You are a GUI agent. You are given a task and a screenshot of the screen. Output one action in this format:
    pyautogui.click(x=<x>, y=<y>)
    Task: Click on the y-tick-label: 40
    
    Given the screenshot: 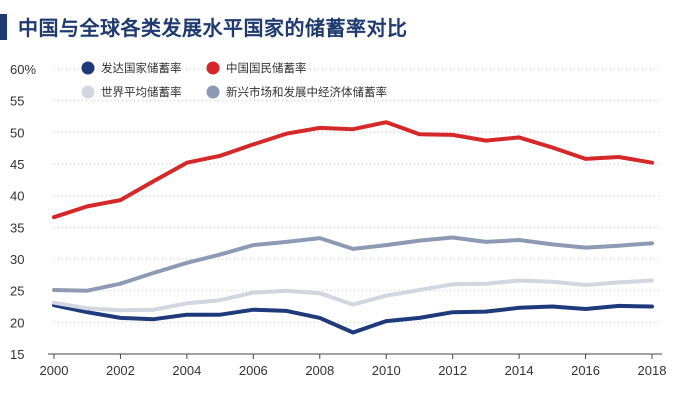 What is the action you would take?
    pyautogui.click(x=17, y=196)
    